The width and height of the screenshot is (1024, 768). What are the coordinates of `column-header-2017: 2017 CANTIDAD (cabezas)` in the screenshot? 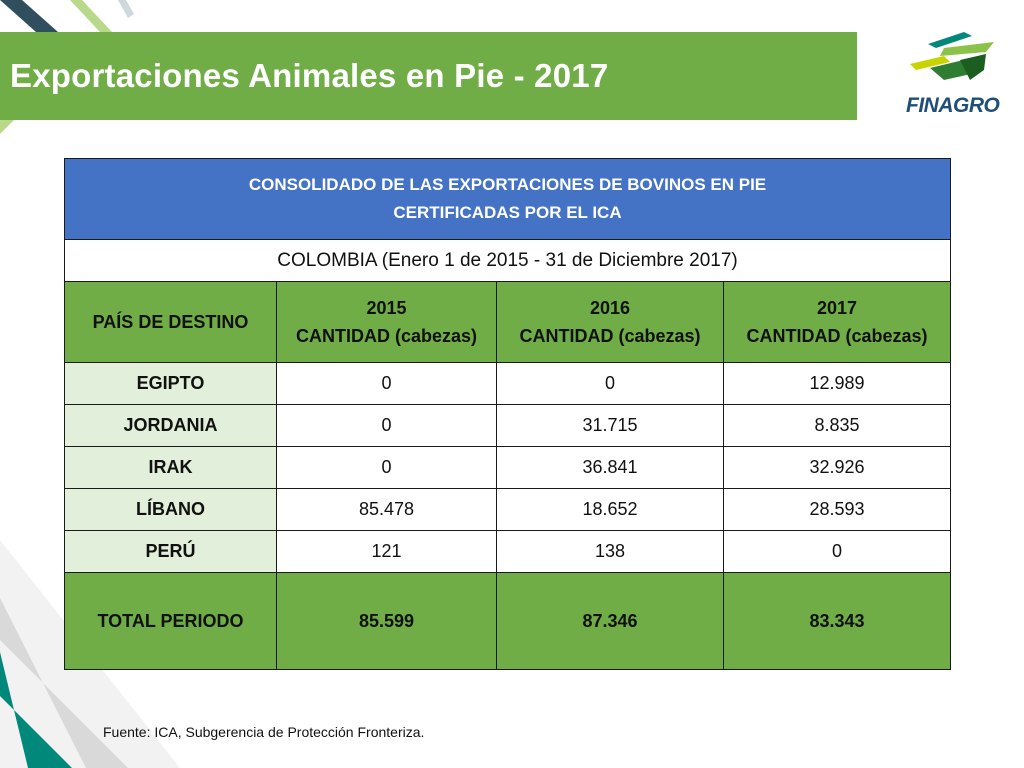 It's located at (837, 322).